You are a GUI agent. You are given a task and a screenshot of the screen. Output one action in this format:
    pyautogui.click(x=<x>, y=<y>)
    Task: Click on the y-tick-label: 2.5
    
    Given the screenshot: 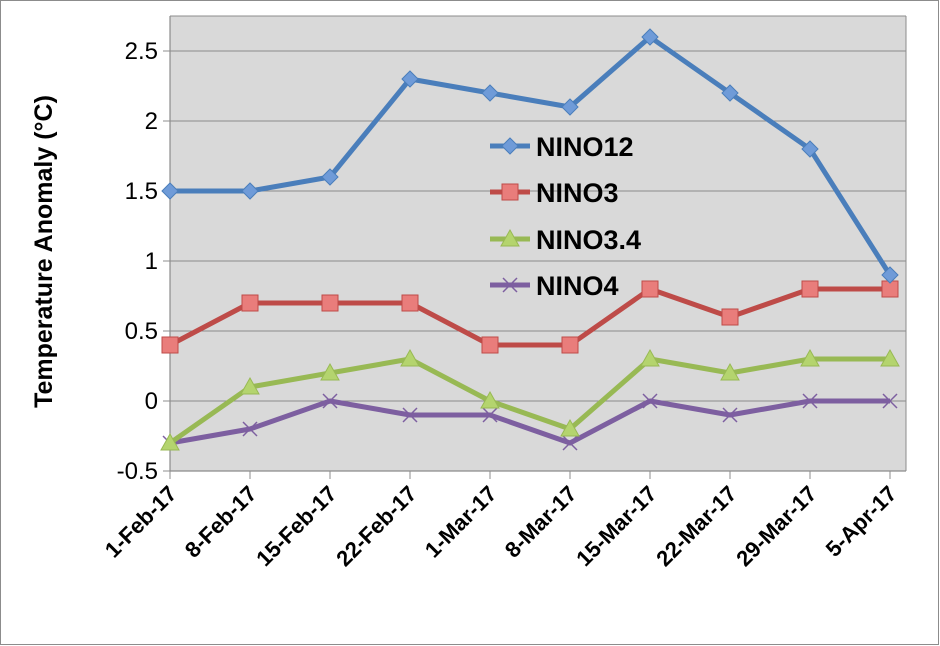 What is the action you would take?
    pyautogui.click(x=141, y=51)
    